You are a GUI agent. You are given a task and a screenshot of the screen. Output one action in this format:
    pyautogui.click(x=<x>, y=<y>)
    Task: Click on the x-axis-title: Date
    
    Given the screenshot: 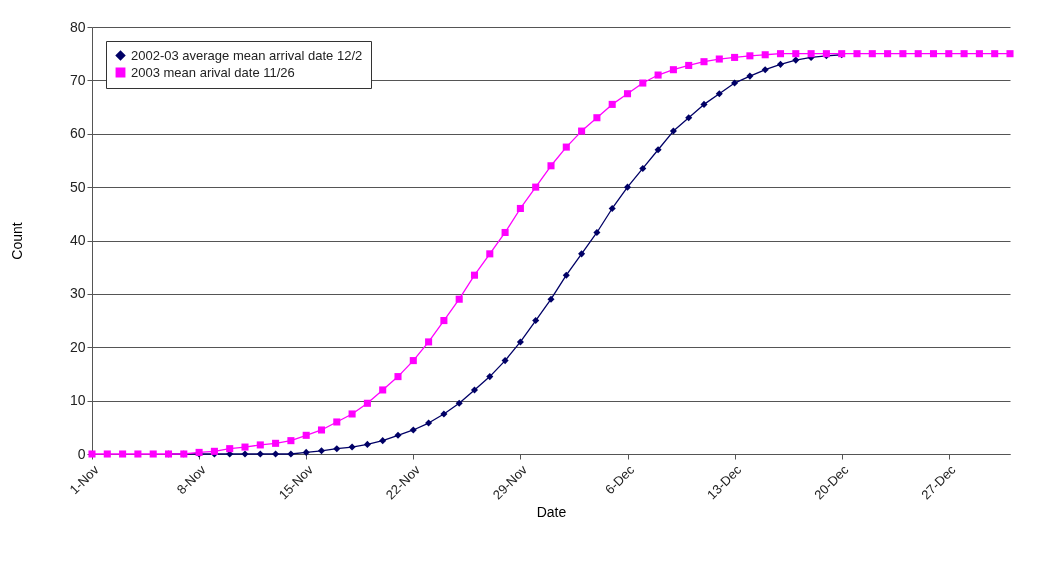 What is the action you would take?
    pyautogui.click(x=551, y=512)
    